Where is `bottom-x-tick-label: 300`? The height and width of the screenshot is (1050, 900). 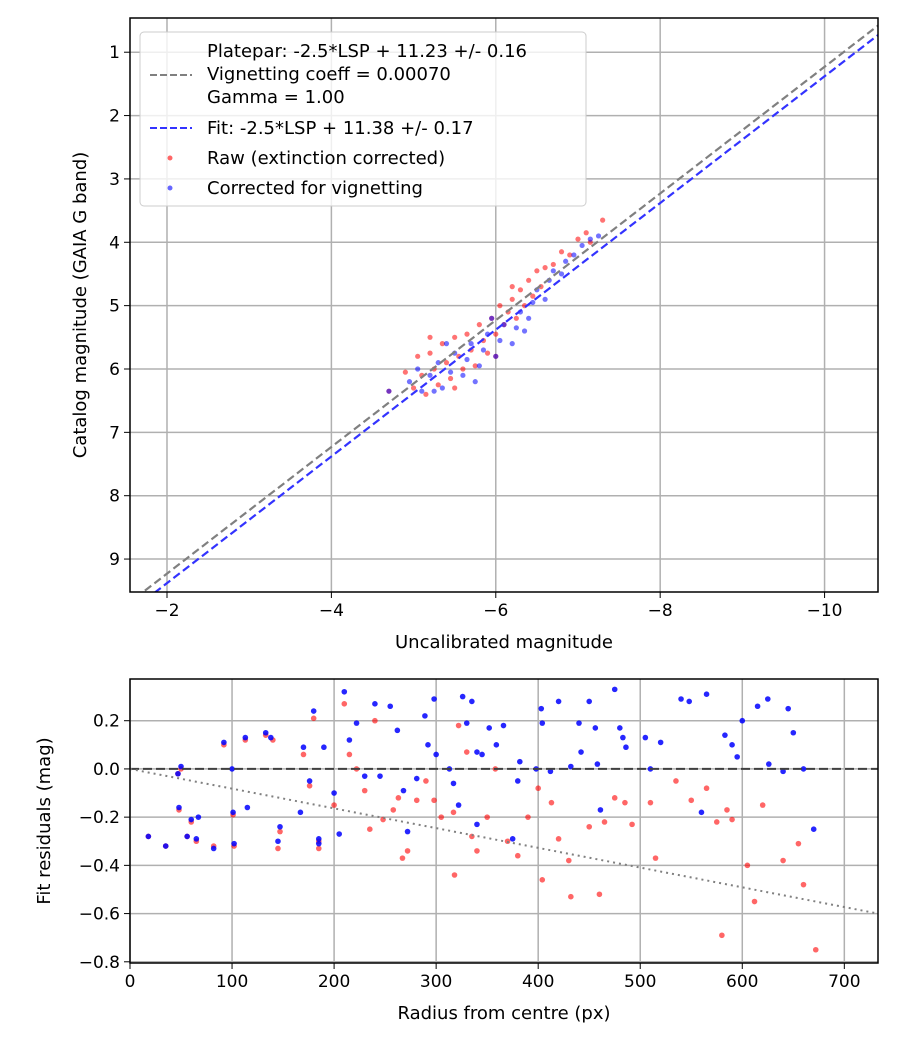 bottom-x-tick-label: 300 is located at coordinates (436, 982).